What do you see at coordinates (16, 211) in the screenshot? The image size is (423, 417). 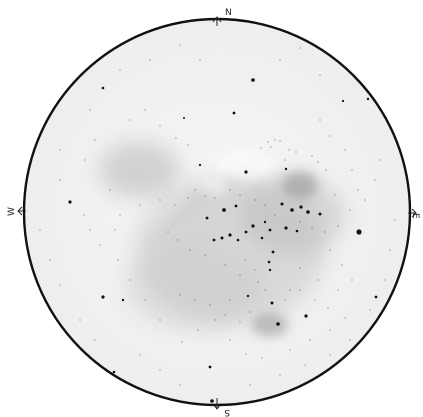 I see `west-marker: W` at bounding box center [16, 211].